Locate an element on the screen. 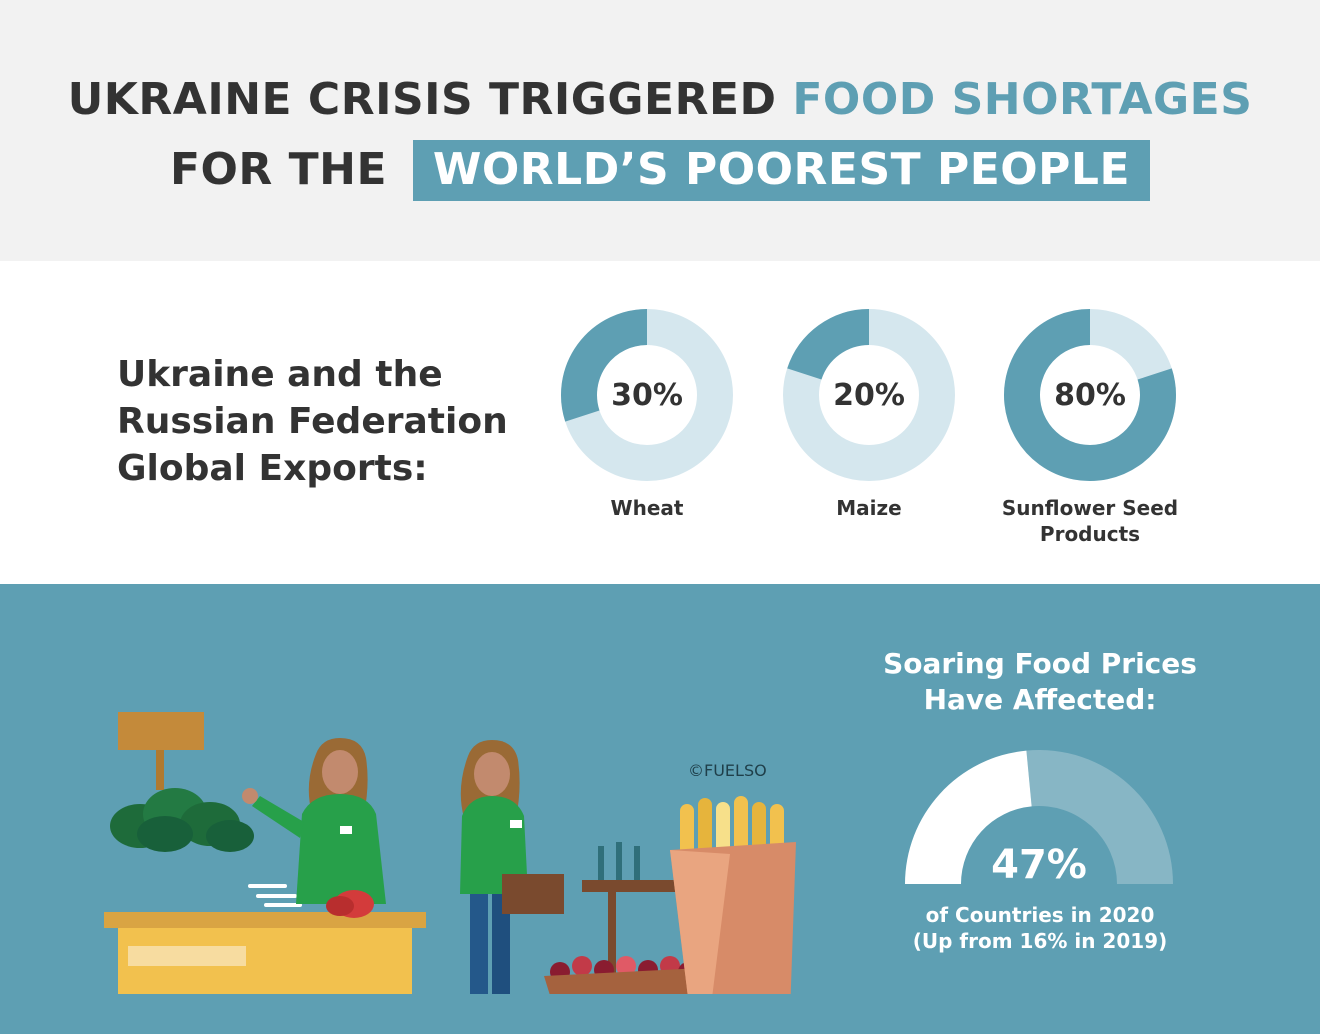 The width and height of the screenshot is (1320, 1034). gauge-track is located at coordinates (1099, 817).